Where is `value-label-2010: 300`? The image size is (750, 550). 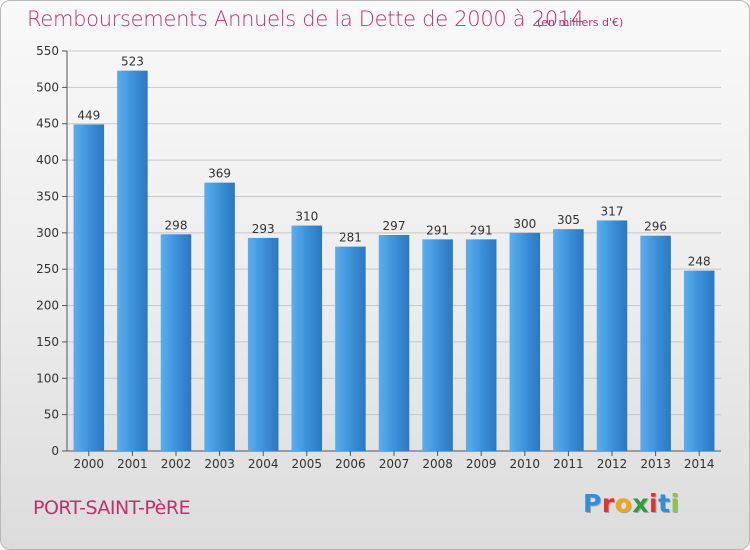 value-label-2010: 300 is located at coordinates (524, 224).